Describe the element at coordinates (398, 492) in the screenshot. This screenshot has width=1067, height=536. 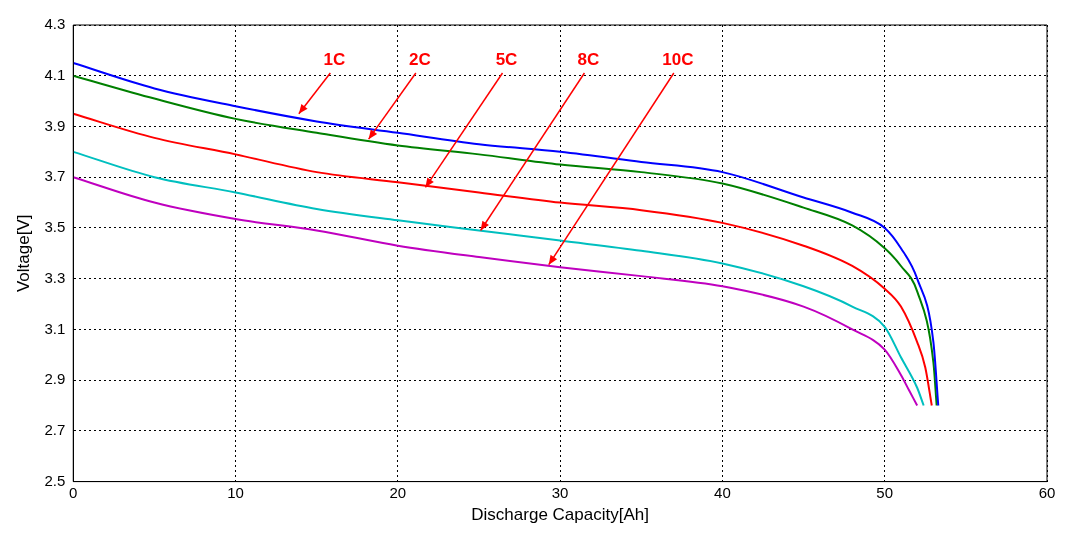
I see `x-tick-label: 20` at that location.